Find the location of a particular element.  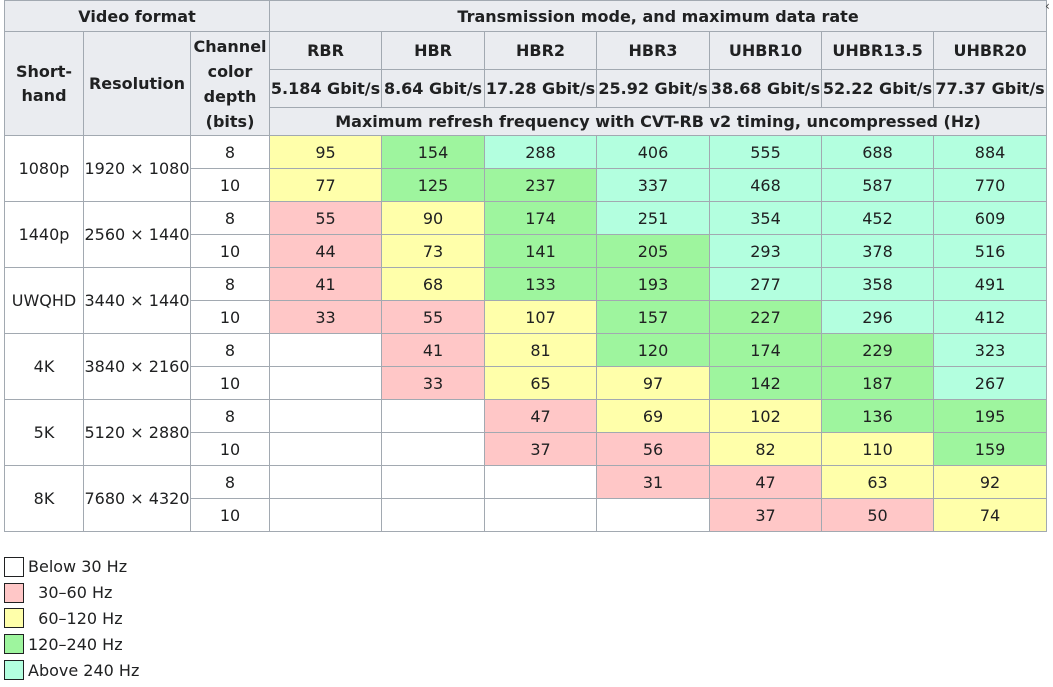

resolution-header: Resolution is located at coordinates (137, 83).